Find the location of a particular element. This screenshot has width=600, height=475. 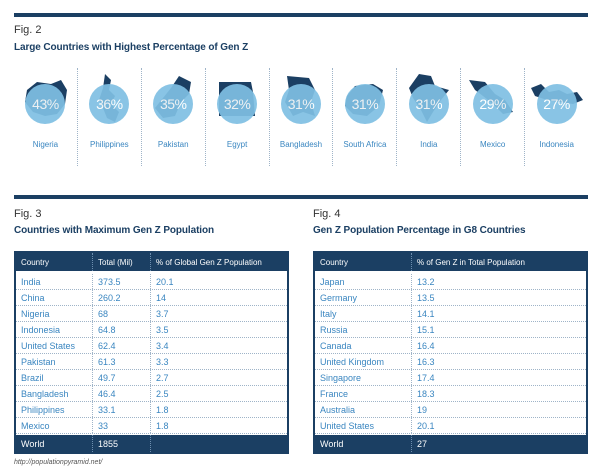

table-cell: 16.4 is located at coordinates (498, 345).